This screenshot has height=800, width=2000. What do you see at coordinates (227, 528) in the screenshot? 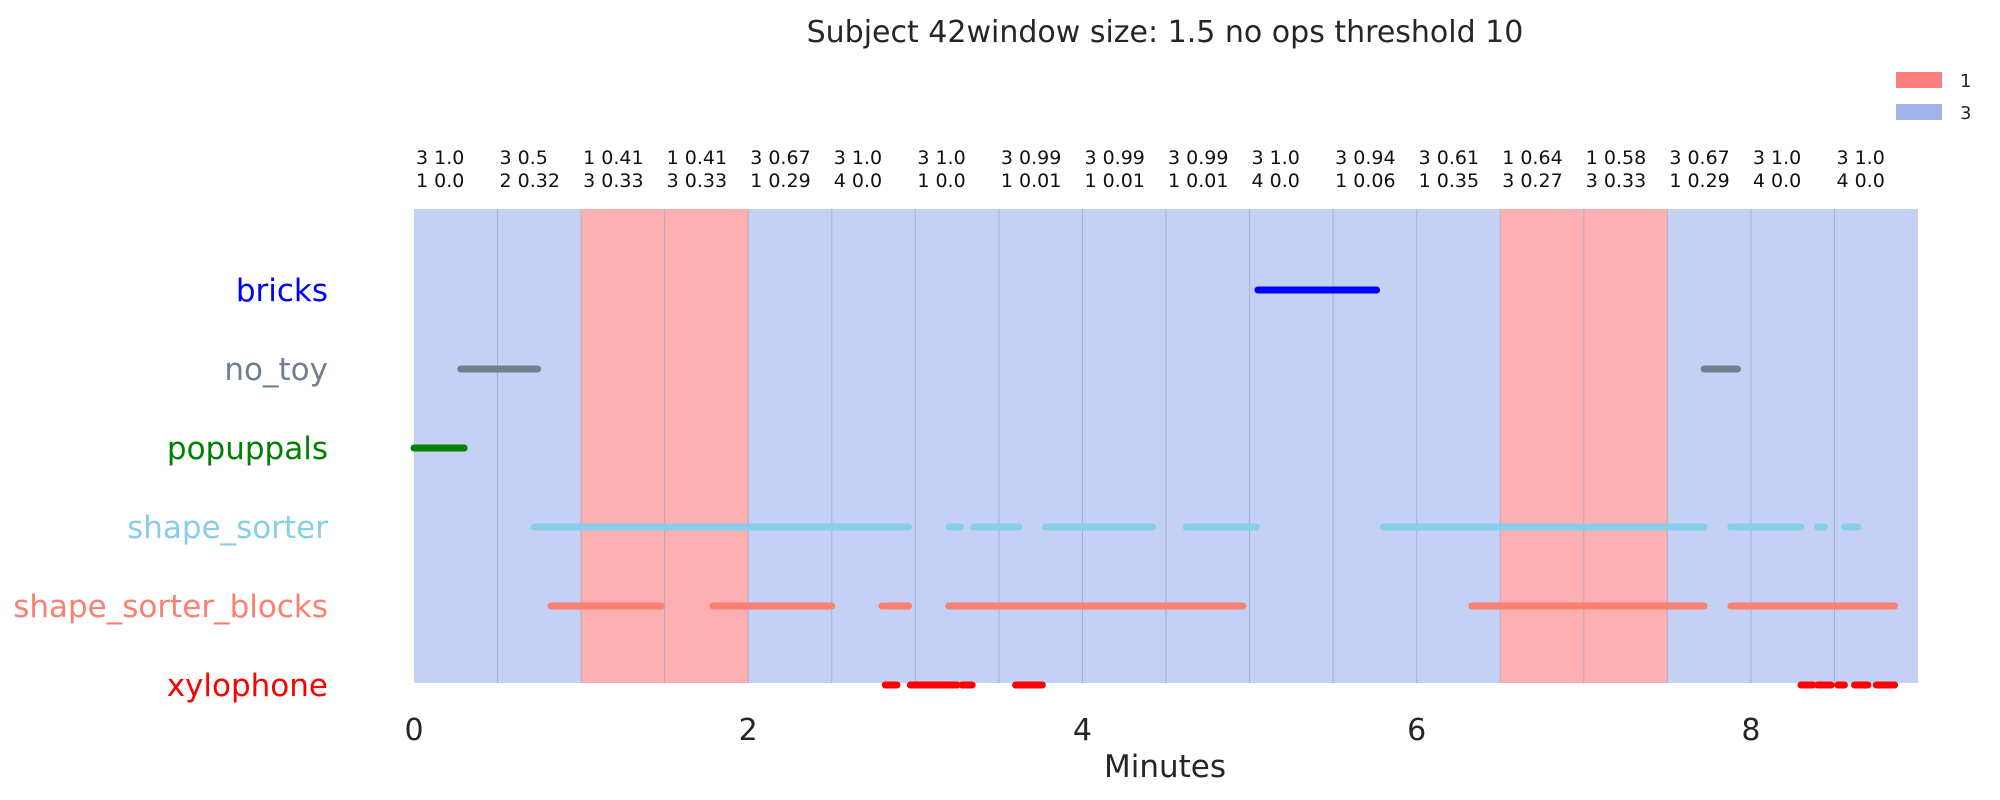
I see `toy-label-shape-sorter: shape_sorter` at bounding box center [227, 528].